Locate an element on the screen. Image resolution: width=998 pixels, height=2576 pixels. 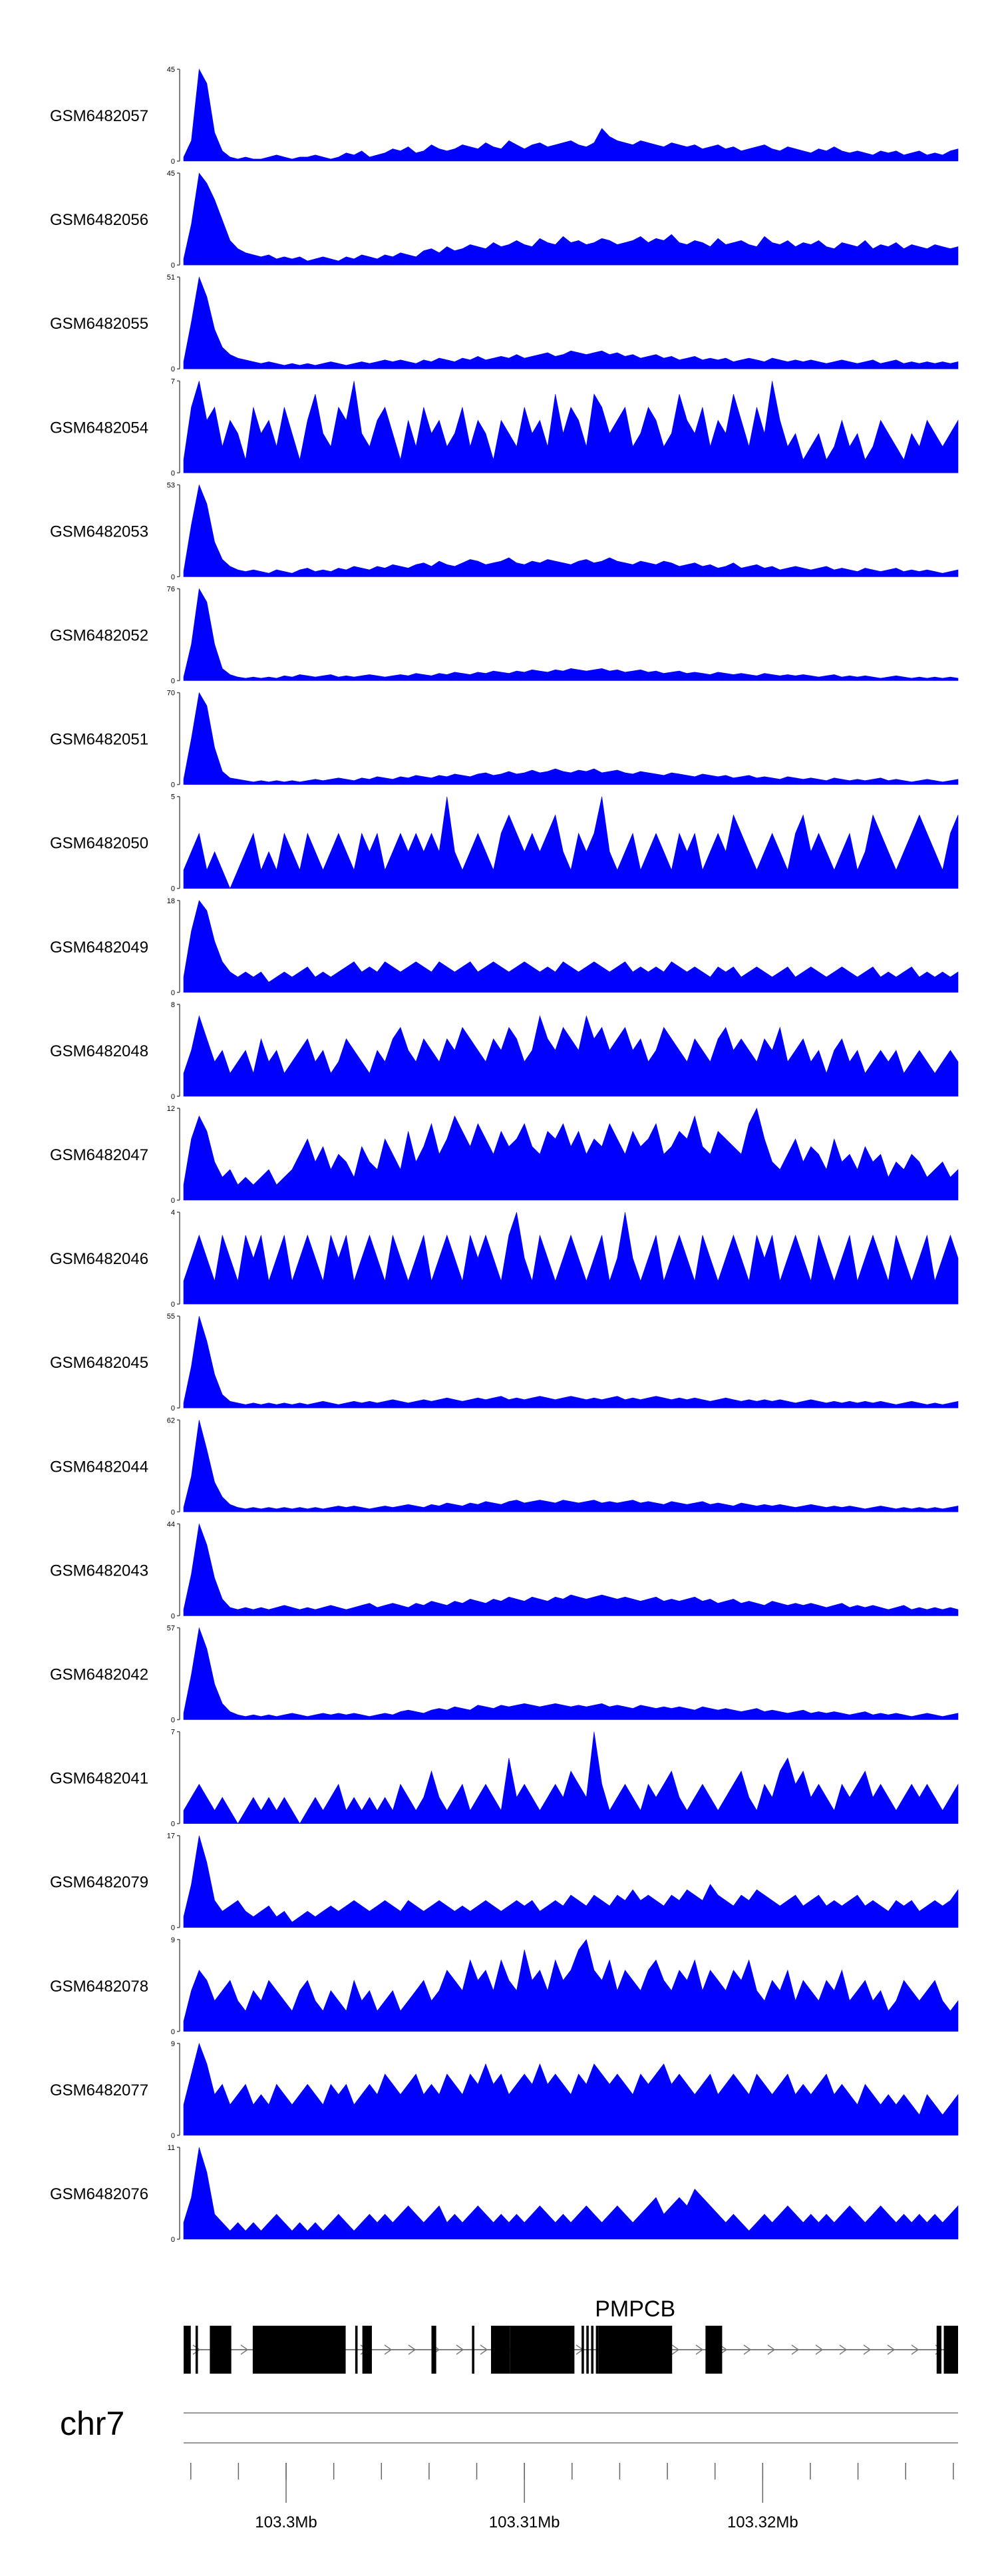
track-label: GSM6482053 is located at coordinates (99, 531).